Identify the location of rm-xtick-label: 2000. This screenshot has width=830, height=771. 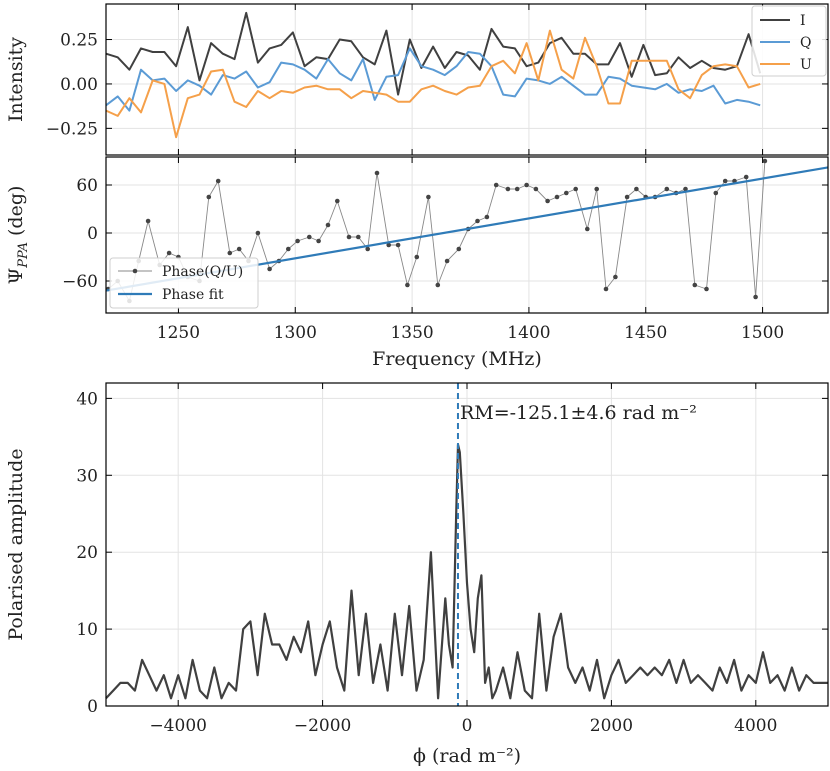
(611, 726).